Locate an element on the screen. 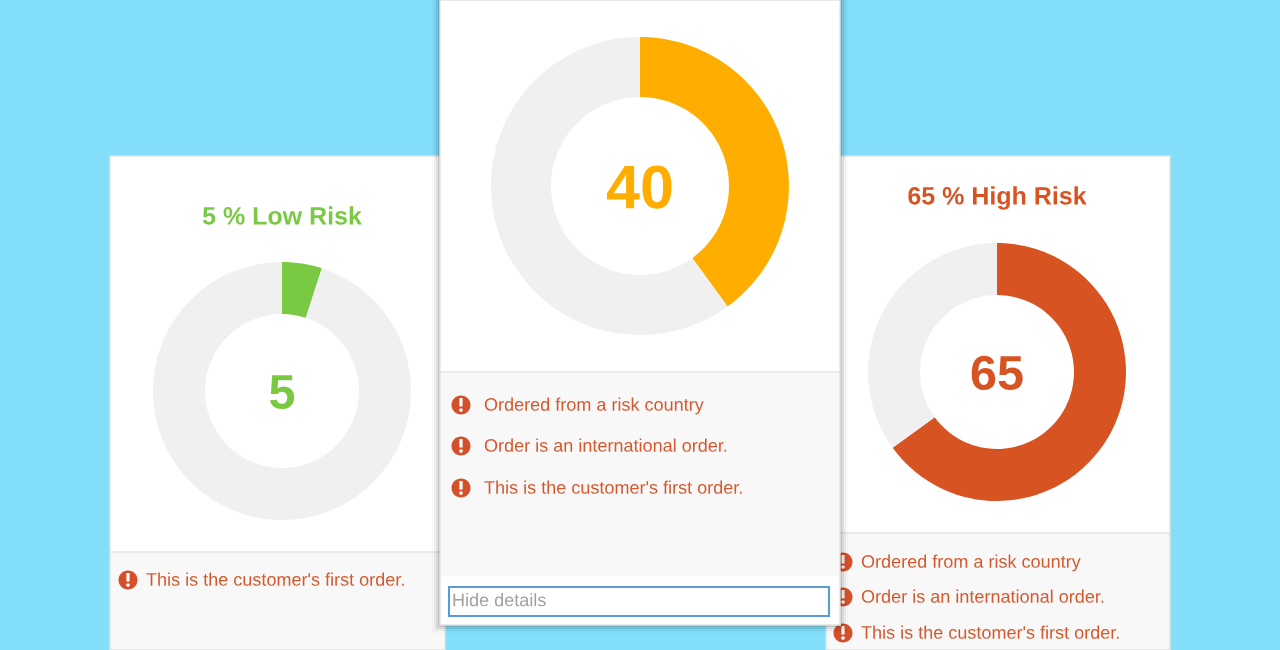 The image size is (1280, 650). text: Hide details is located at coordinates (499, 600).